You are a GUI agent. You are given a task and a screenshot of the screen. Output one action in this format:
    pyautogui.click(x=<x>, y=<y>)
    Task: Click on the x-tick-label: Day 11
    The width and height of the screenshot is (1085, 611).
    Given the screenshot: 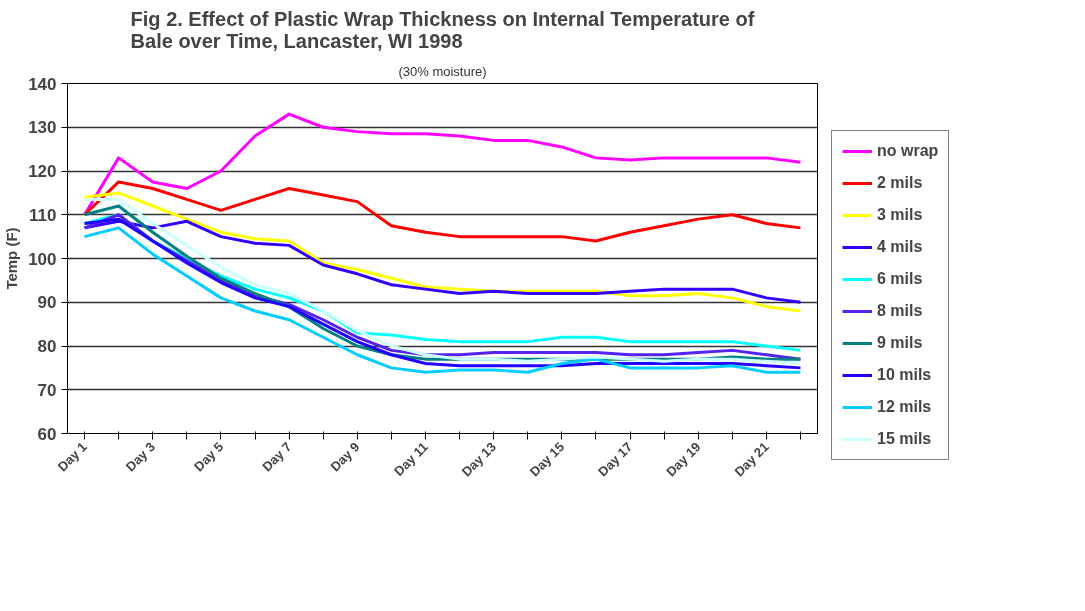 What is the action you would take?
    pyautogui.click(x=411, y=459)
    